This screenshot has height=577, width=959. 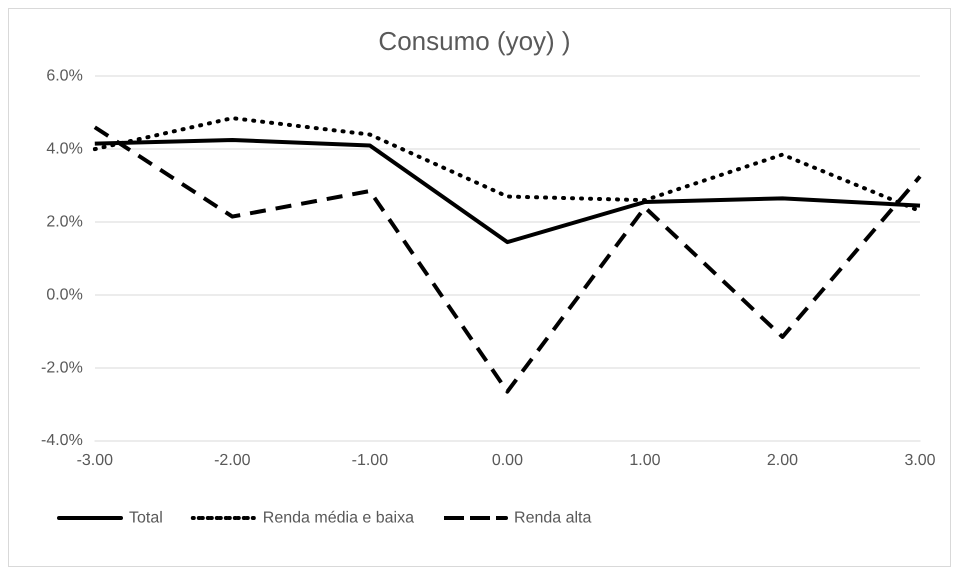 I want to click on x-tick-label: -3.00, so click(x=95, y=460).